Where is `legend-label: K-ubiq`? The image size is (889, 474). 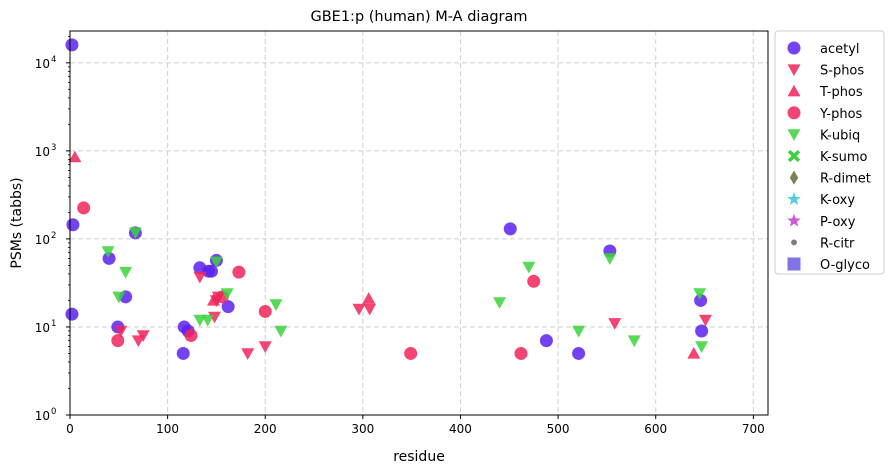
legend-label: K-ubiq is located at coordinates (840, 135).